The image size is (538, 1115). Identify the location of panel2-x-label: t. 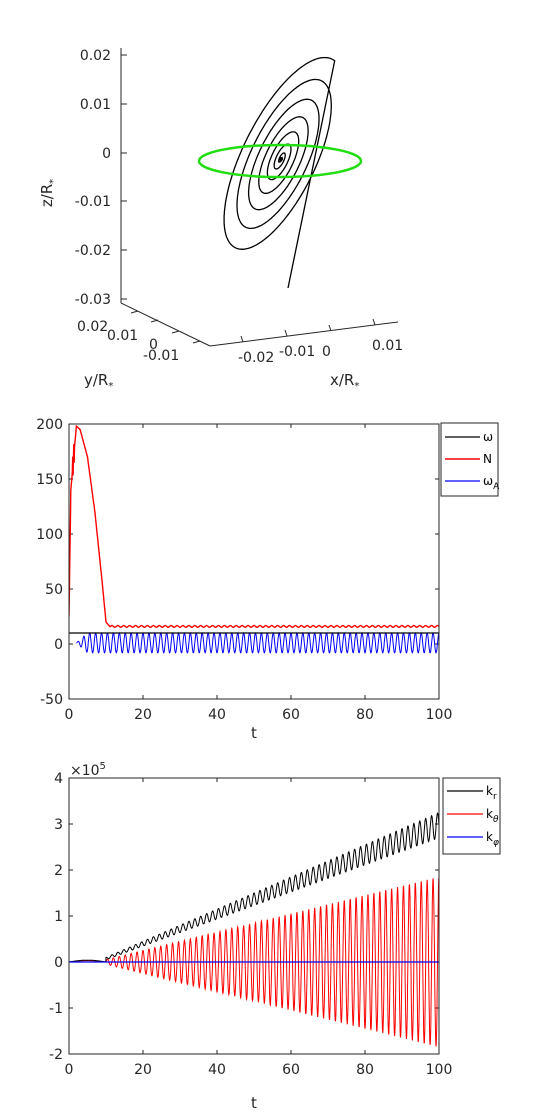
(254, 733).